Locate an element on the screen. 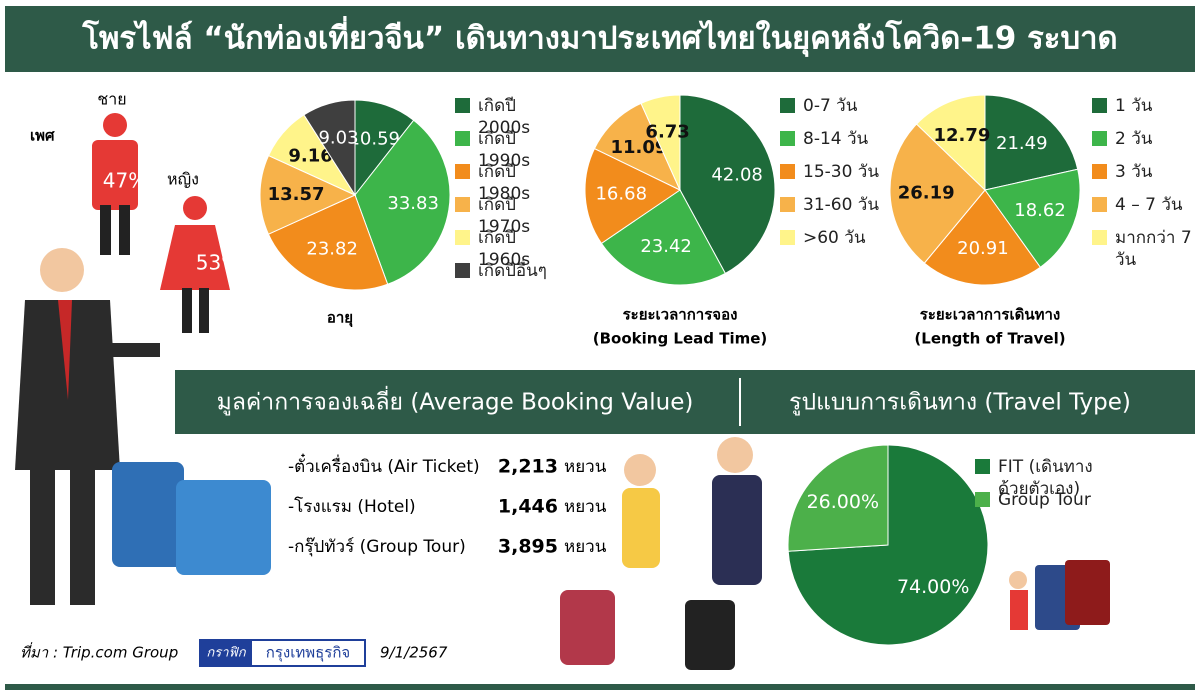 The height and width of the screenshot is (696, 1200). legend-item: เกิดปี 1970s is located at coordinates (514, 216).